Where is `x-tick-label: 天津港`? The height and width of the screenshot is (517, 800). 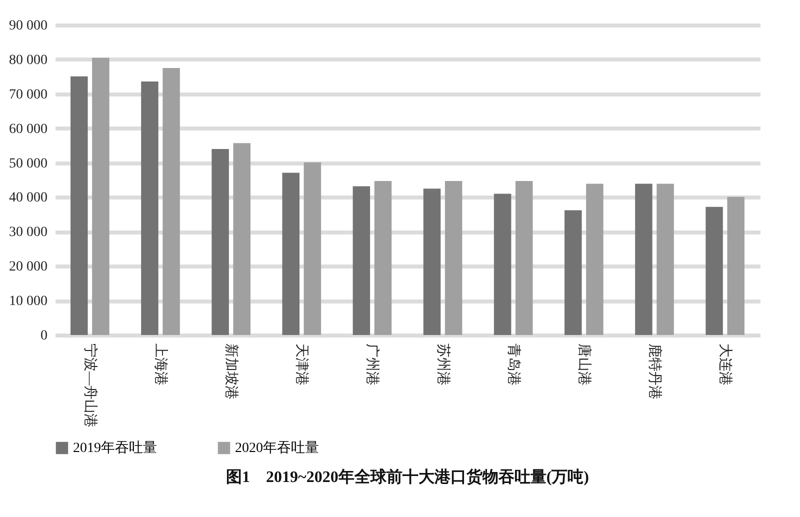
x-tick-label: 天津港 is located at coordinates (302, 365).